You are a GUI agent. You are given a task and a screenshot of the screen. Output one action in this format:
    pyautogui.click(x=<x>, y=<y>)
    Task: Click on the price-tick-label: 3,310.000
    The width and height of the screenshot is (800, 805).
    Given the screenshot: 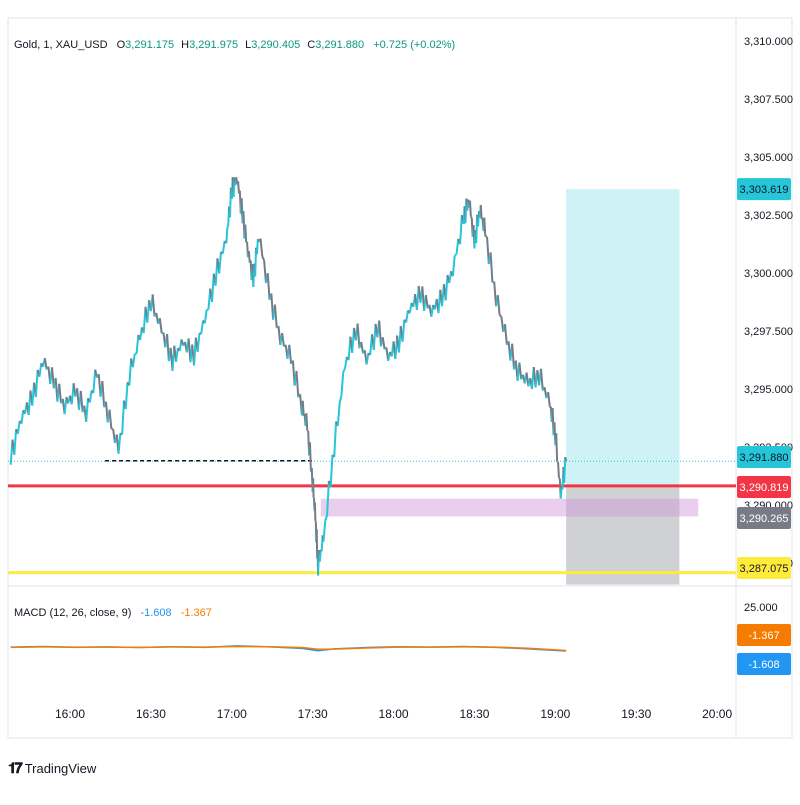 What is the action you would take?
    pyautogui.click(x=768, y=42)
    